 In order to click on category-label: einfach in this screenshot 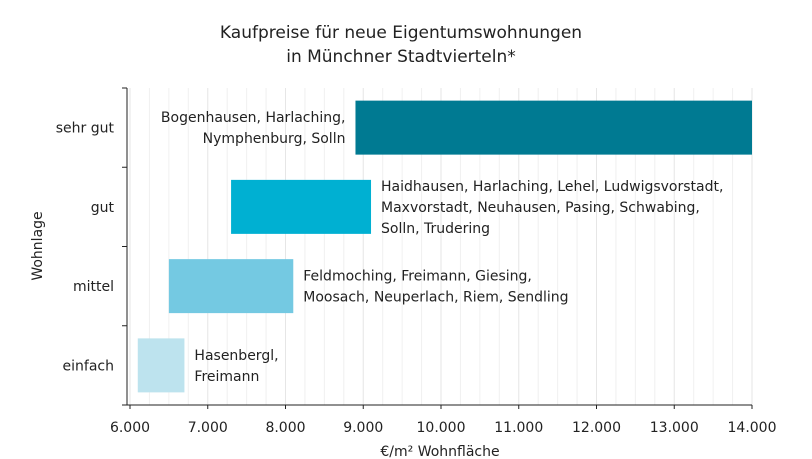, I will do `click(88, 366)`.